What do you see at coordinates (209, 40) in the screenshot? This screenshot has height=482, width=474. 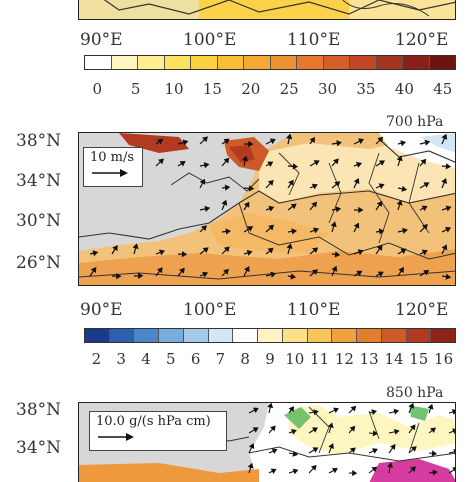 I see `lon-tick-p1-100: 100°E` at bounding box center [209, 40].